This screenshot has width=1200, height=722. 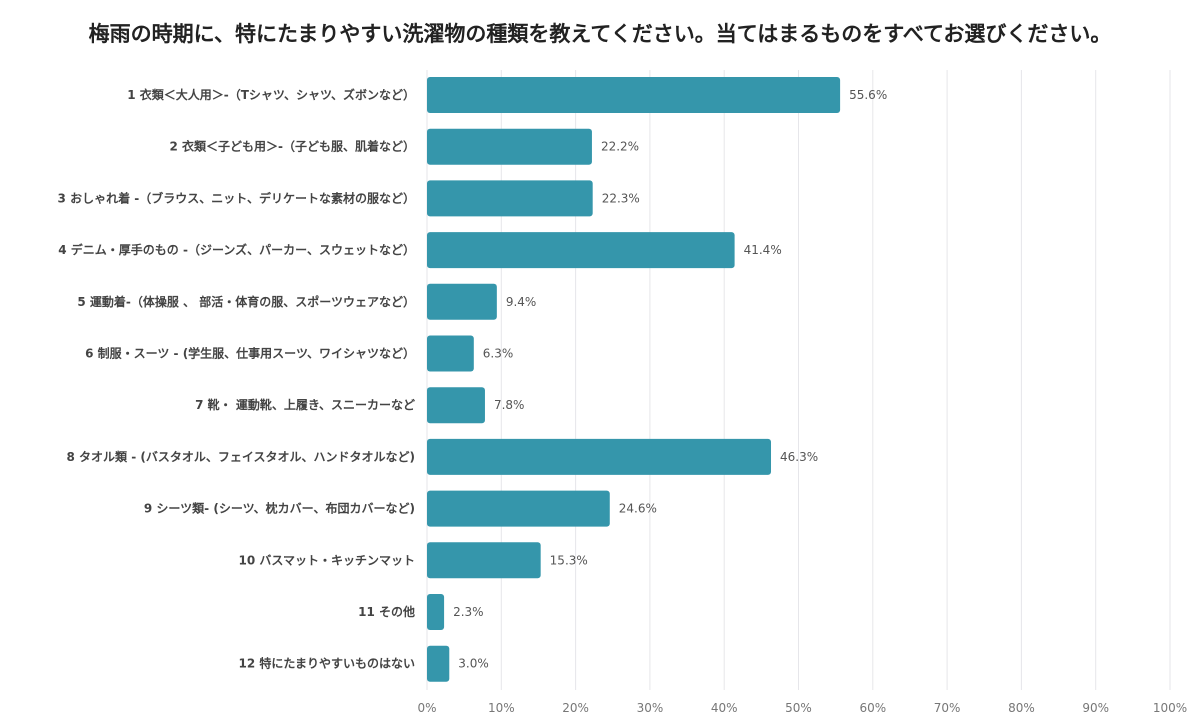 I want to click on value-label: 24.6%, so click(x=638, y=509).